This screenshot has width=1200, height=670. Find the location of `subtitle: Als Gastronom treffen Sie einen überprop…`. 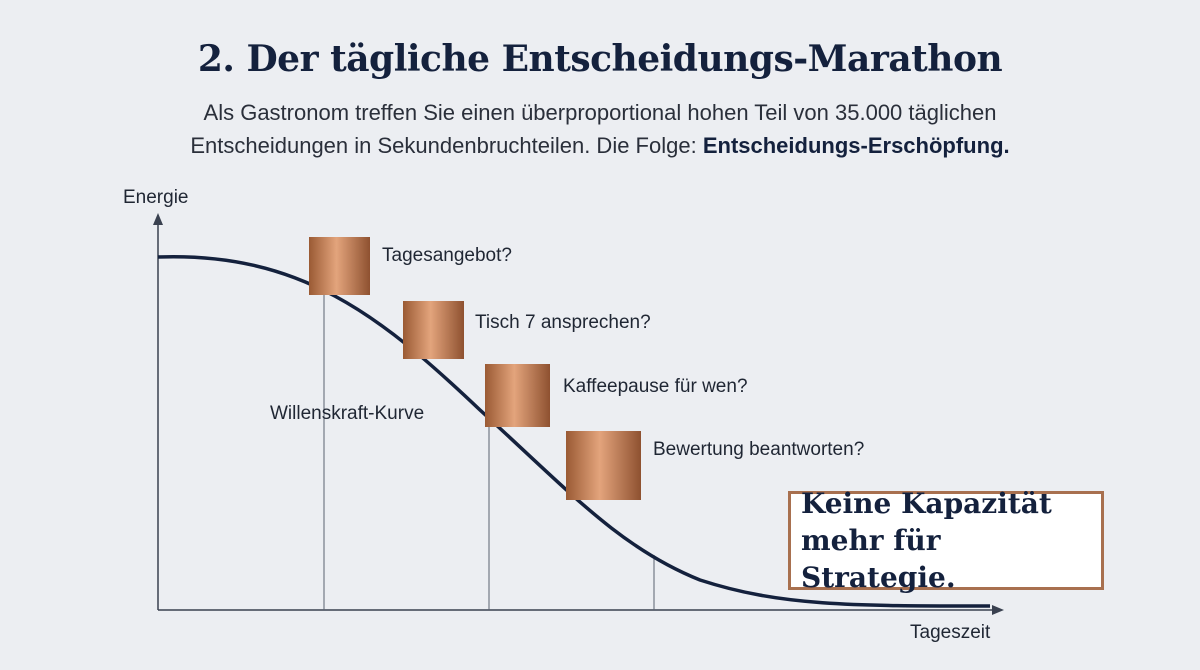

subtitle: Als Gastronom treffen Sie einen überprop… is located at coordinates (600, 129).